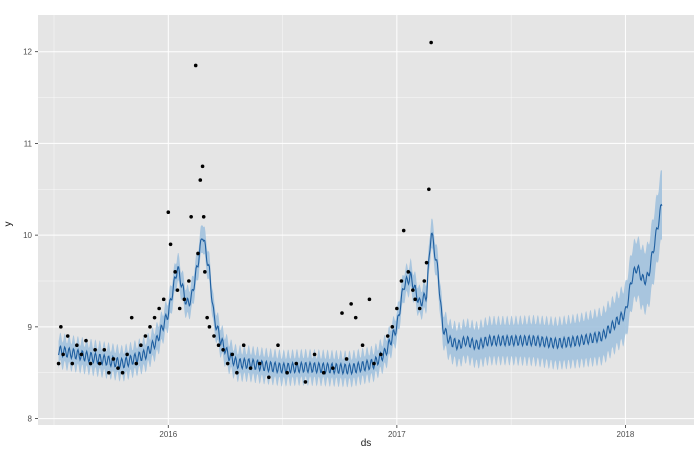 The width and height of the screenshot is (700, 467). What do you see at coordinates (30, 419) in the screenshot?
I see `y-tick-label: 8` at bounding box center [30, 419].